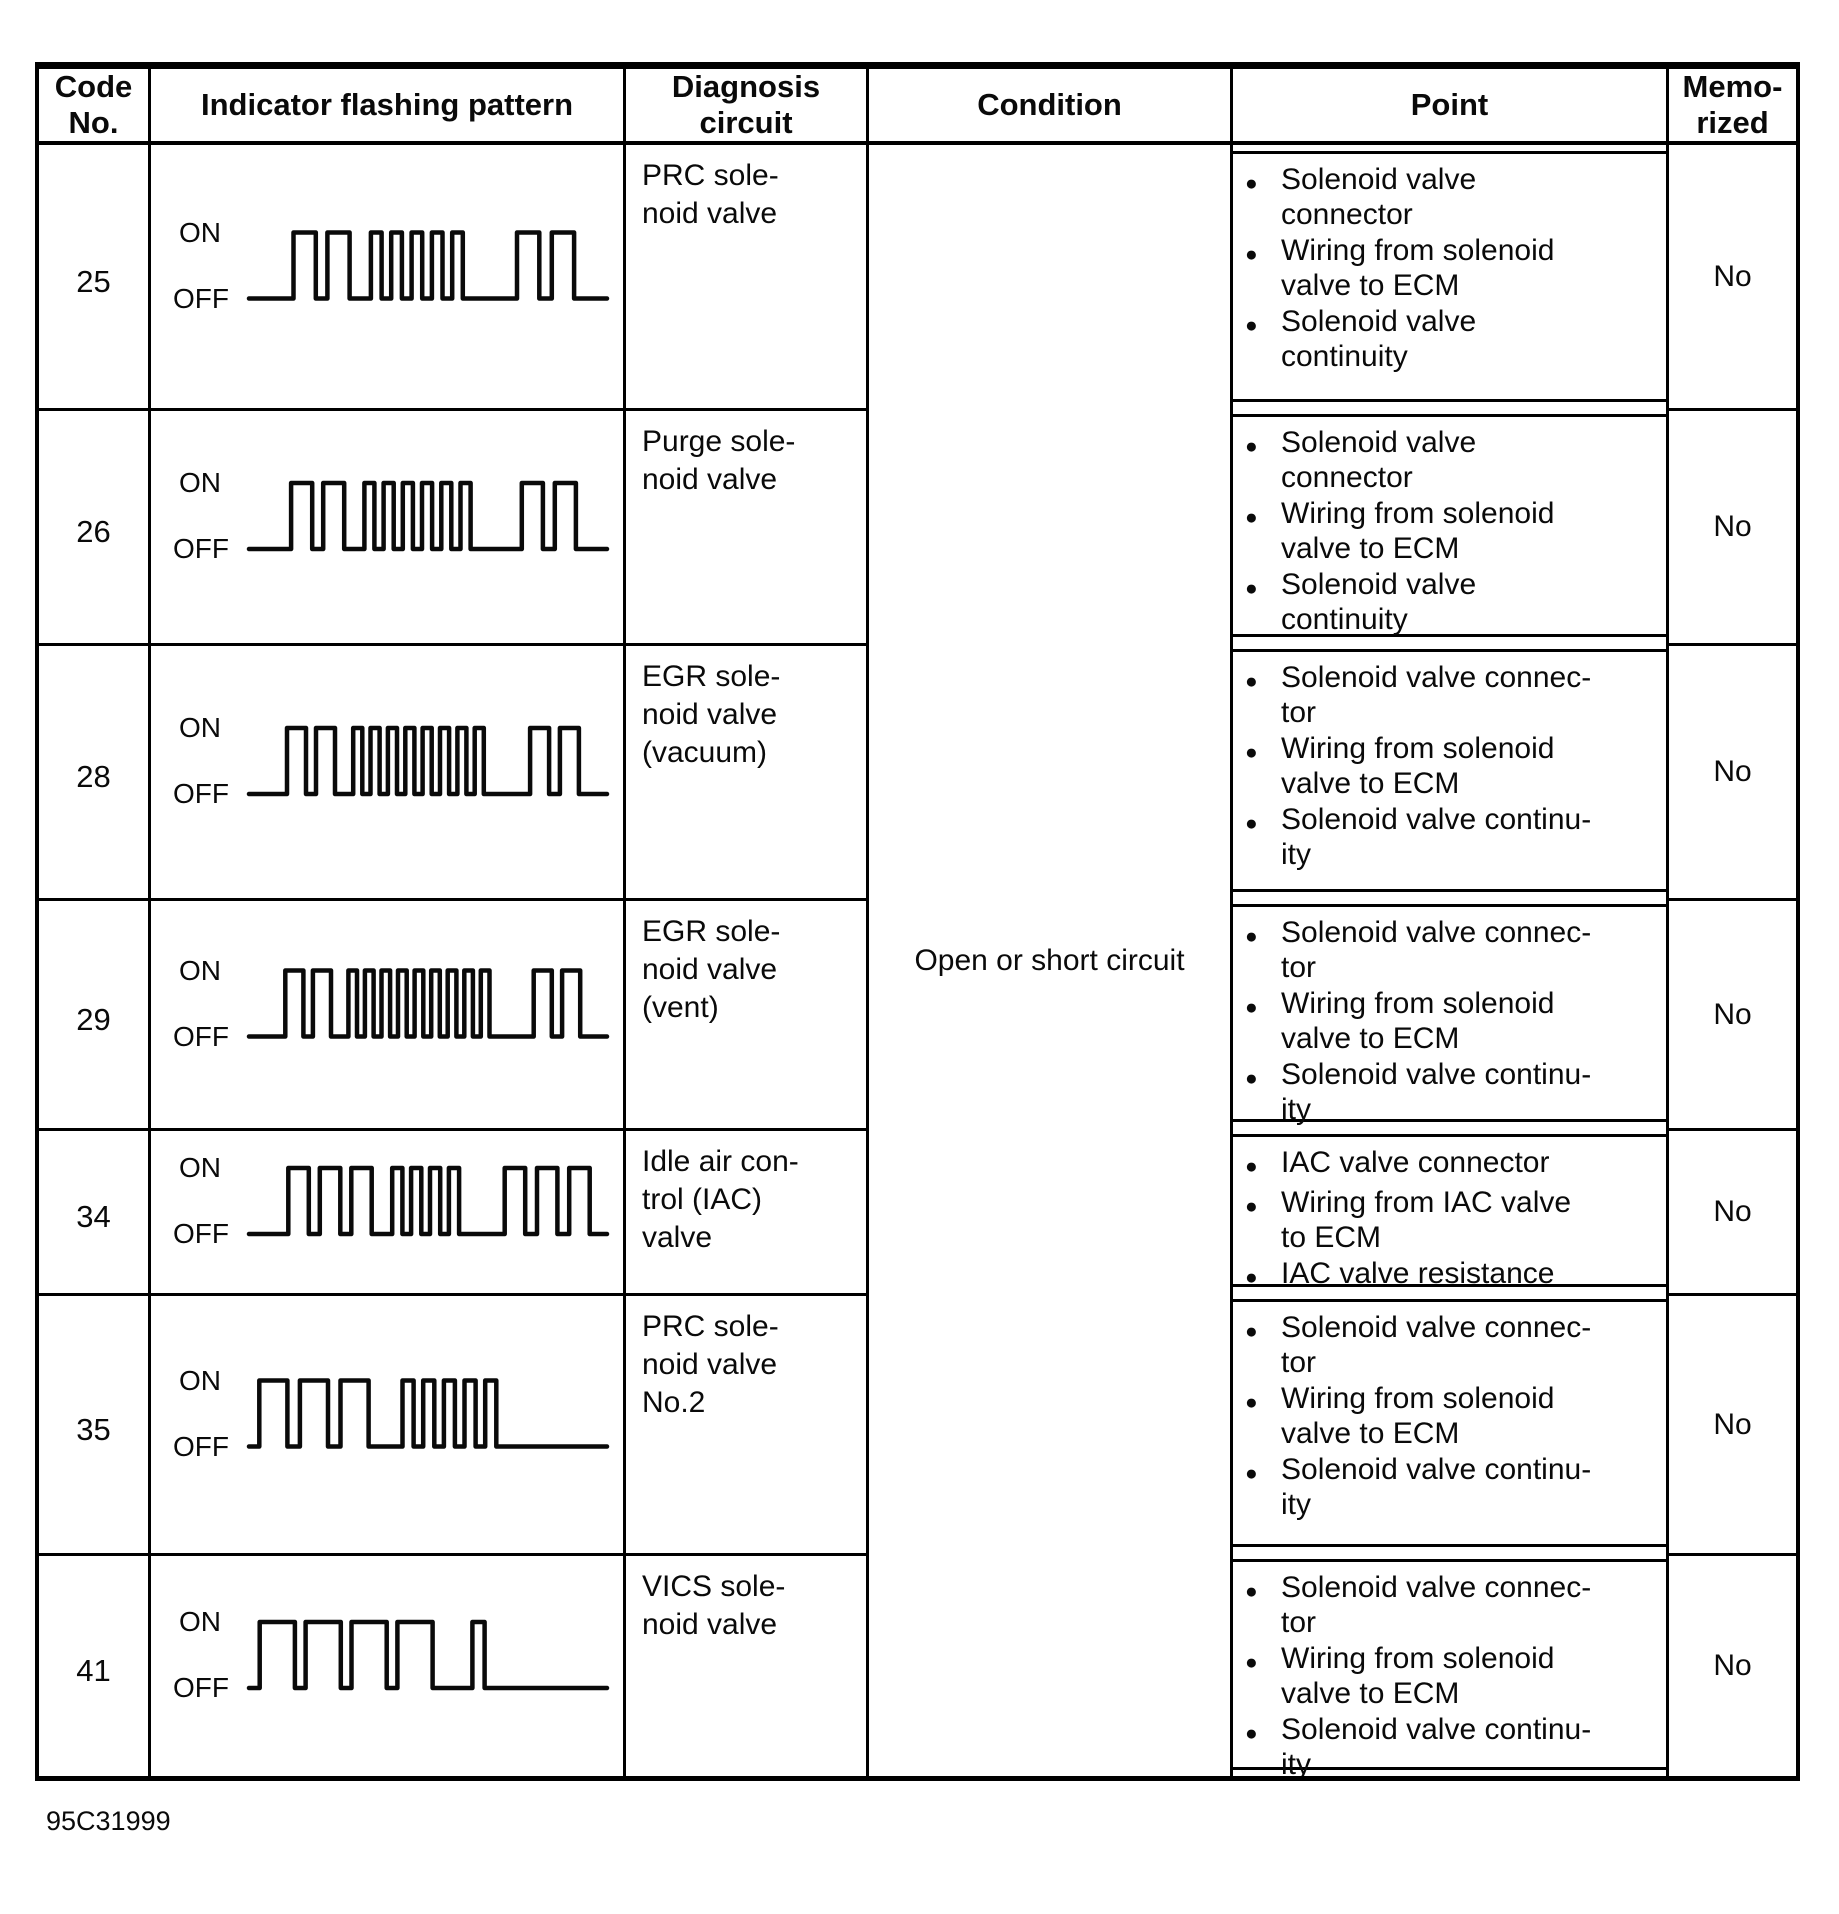 The width and height of the screenshot is (1839, 1914). I want to click on code-cell: 34, so click(95, 1210).